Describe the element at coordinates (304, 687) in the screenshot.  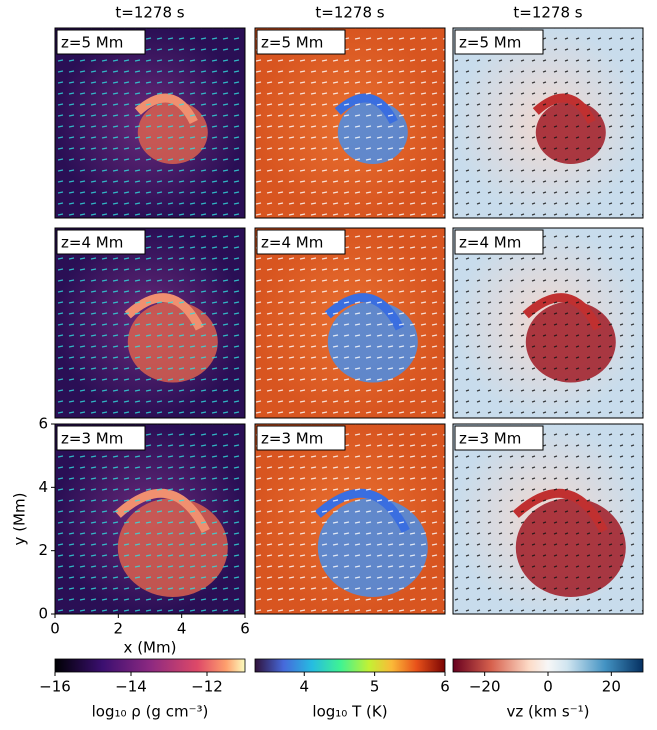
I see `colorbar-tick-label: 4` at that location.